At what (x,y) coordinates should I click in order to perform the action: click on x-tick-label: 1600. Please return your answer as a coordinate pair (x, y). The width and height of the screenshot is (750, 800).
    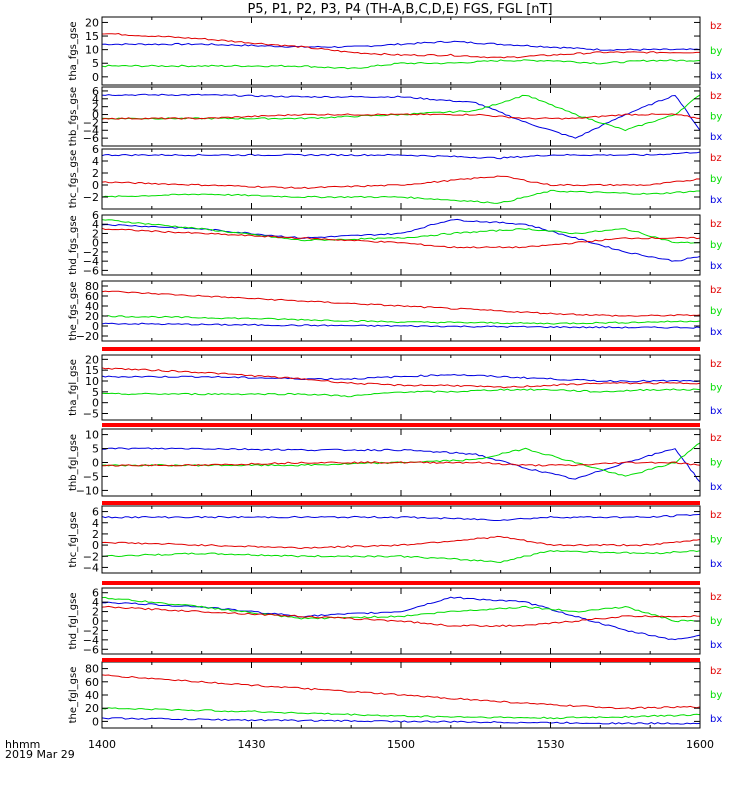
    Looking at the image, I should click on (700, 744).